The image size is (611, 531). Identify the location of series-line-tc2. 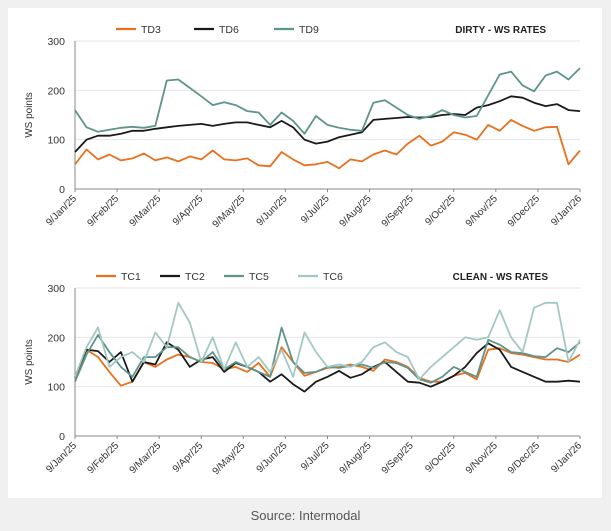
(327, 367).